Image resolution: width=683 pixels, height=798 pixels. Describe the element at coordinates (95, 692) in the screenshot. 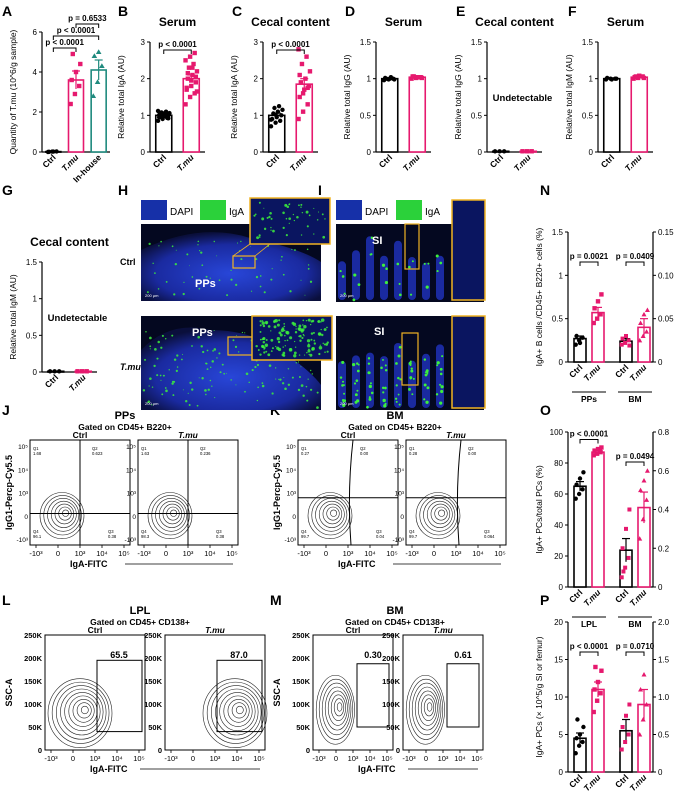

I see `flow-plot-frame` at that location.